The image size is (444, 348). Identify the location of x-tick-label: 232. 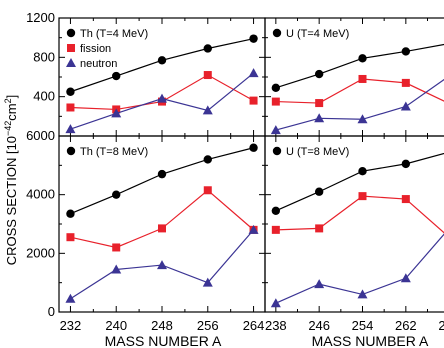
(71, 325).